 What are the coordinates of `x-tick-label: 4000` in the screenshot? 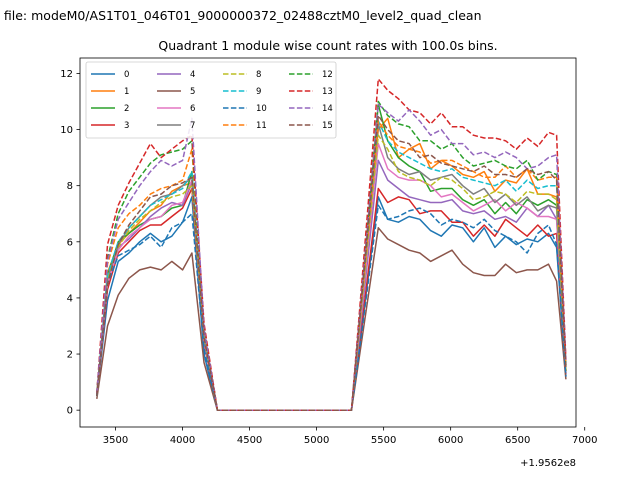 It's located at (182, 440).